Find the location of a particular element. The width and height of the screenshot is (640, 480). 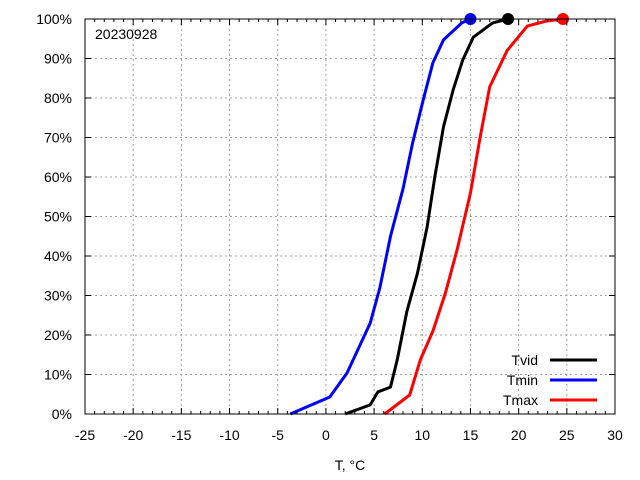

x-tick-label: 10 is located at coordinates (422, 435).